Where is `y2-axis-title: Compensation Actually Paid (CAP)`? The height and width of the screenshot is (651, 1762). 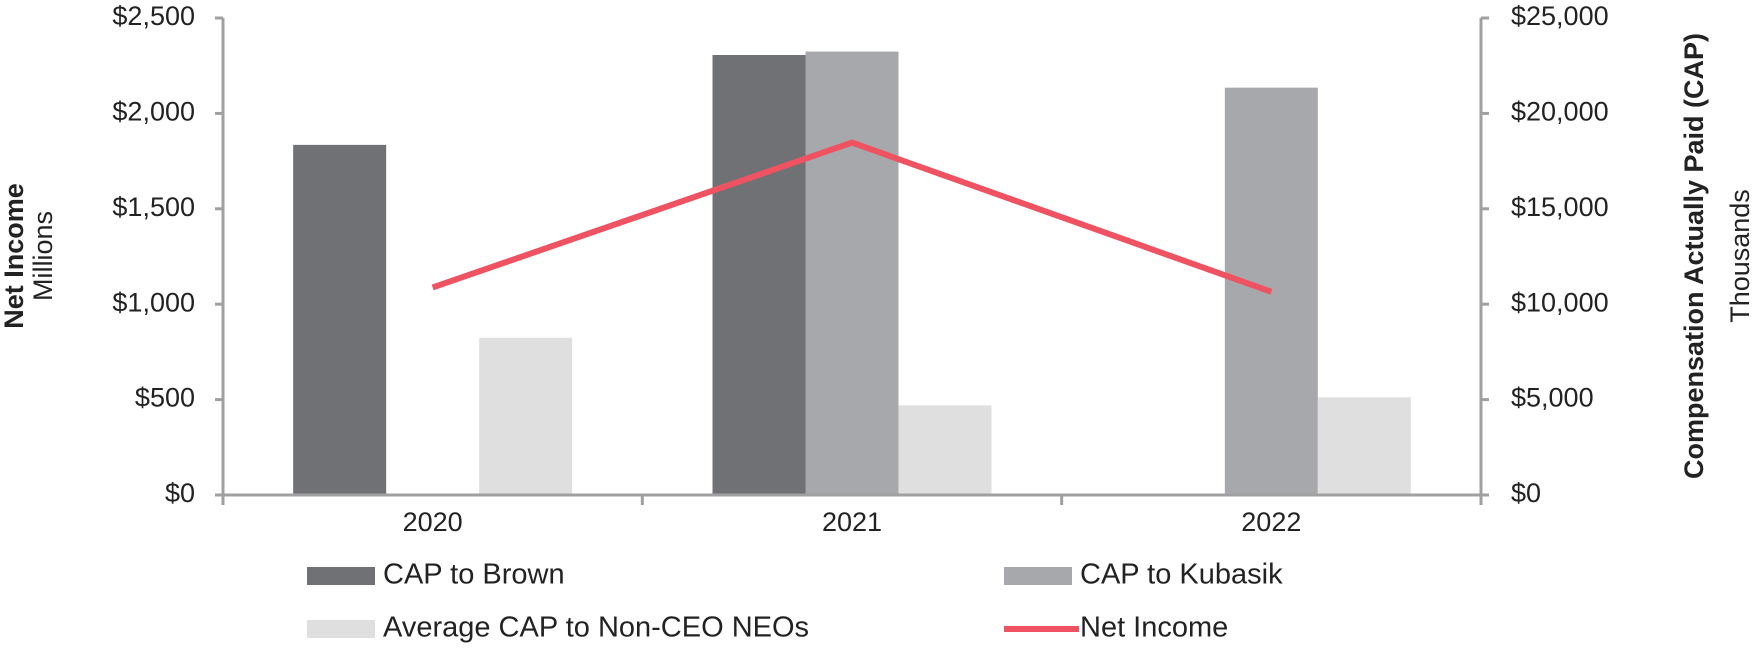 y2-axis-title: Compensation Actually Paid (CAP) is located at coordinates (1694, 256).